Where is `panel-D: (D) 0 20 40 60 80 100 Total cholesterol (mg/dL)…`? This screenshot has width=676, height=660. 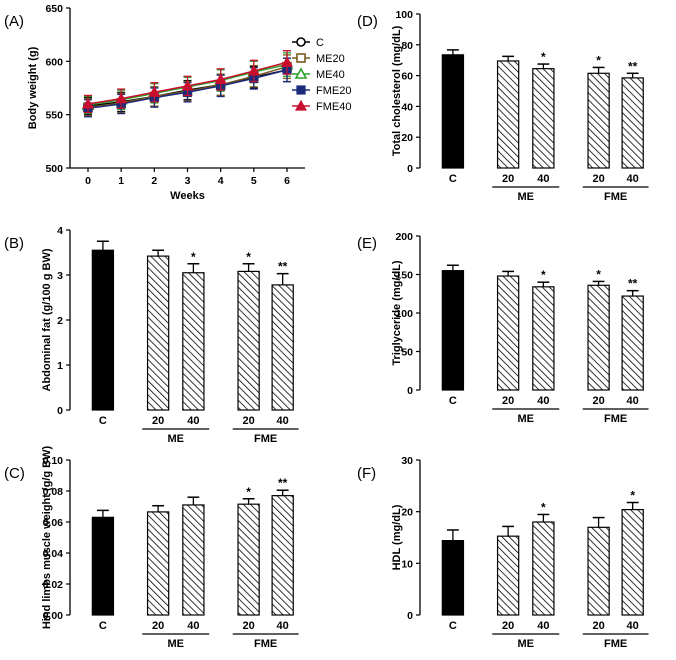
panel-D: (D) 0 20 40 60 80 100 Total cholesterol (mg/dL)… is located at coordinates (503, 106).